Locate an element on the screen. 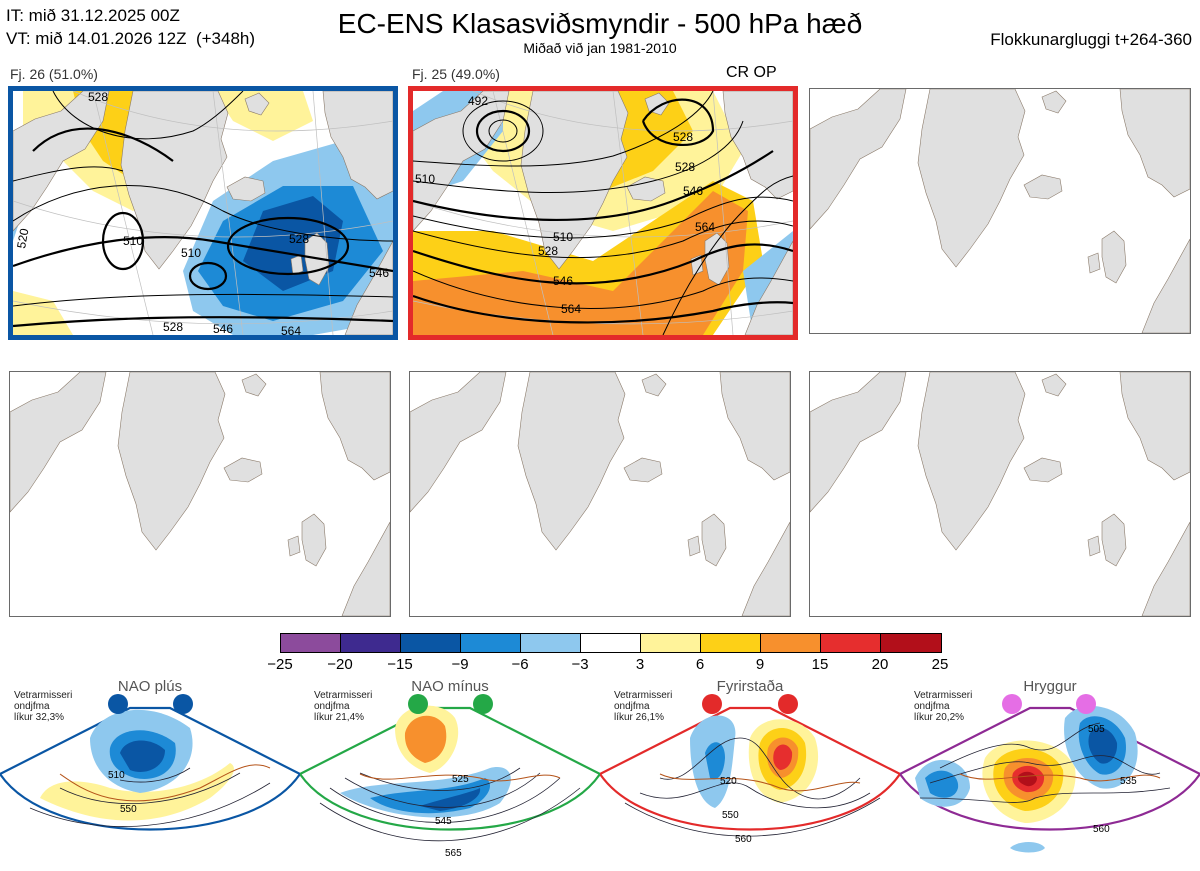 This screenshot has width=1200, height=871. colorbar-tick: 6 is located at coordinates (700, 664).